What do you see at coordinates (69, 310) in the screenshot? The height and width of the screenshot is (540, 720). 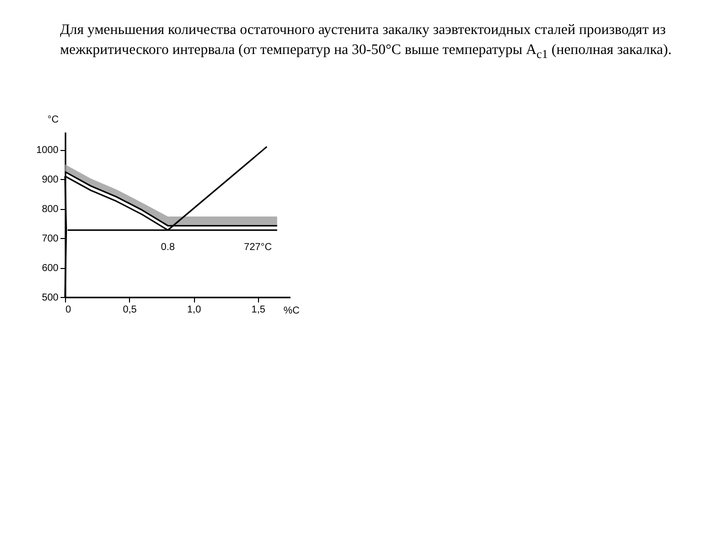 I see `x-tick-label: 0` at bounding box center [69, 310].